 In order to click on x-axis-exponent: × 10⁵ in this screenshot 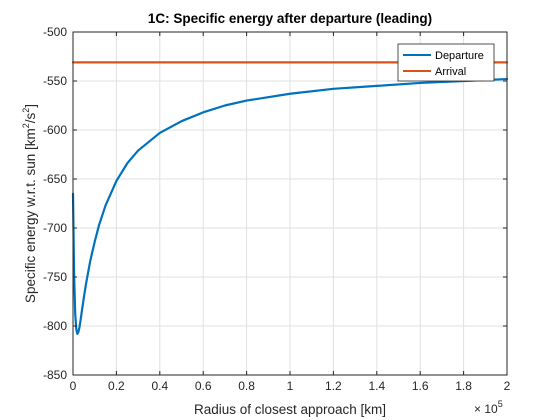, I will do `click(488, 407)`.